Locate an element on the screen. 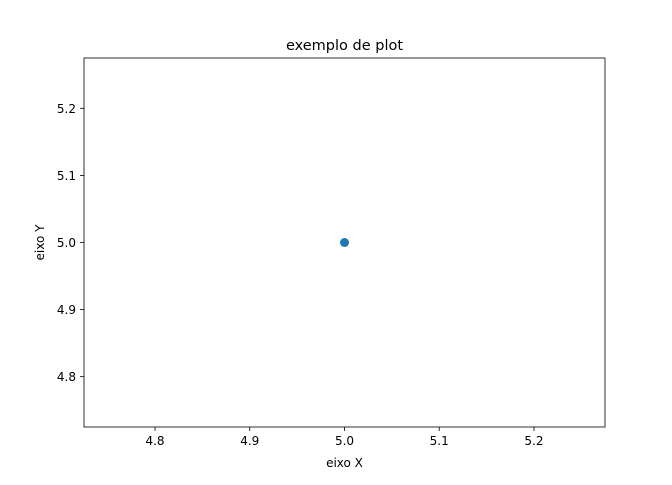 The width and height of the screenshot is (672, 485). x-axis-ticks: 4.8 4.9 5.0 5.1 5.2 is located at coordinates (344, 437).